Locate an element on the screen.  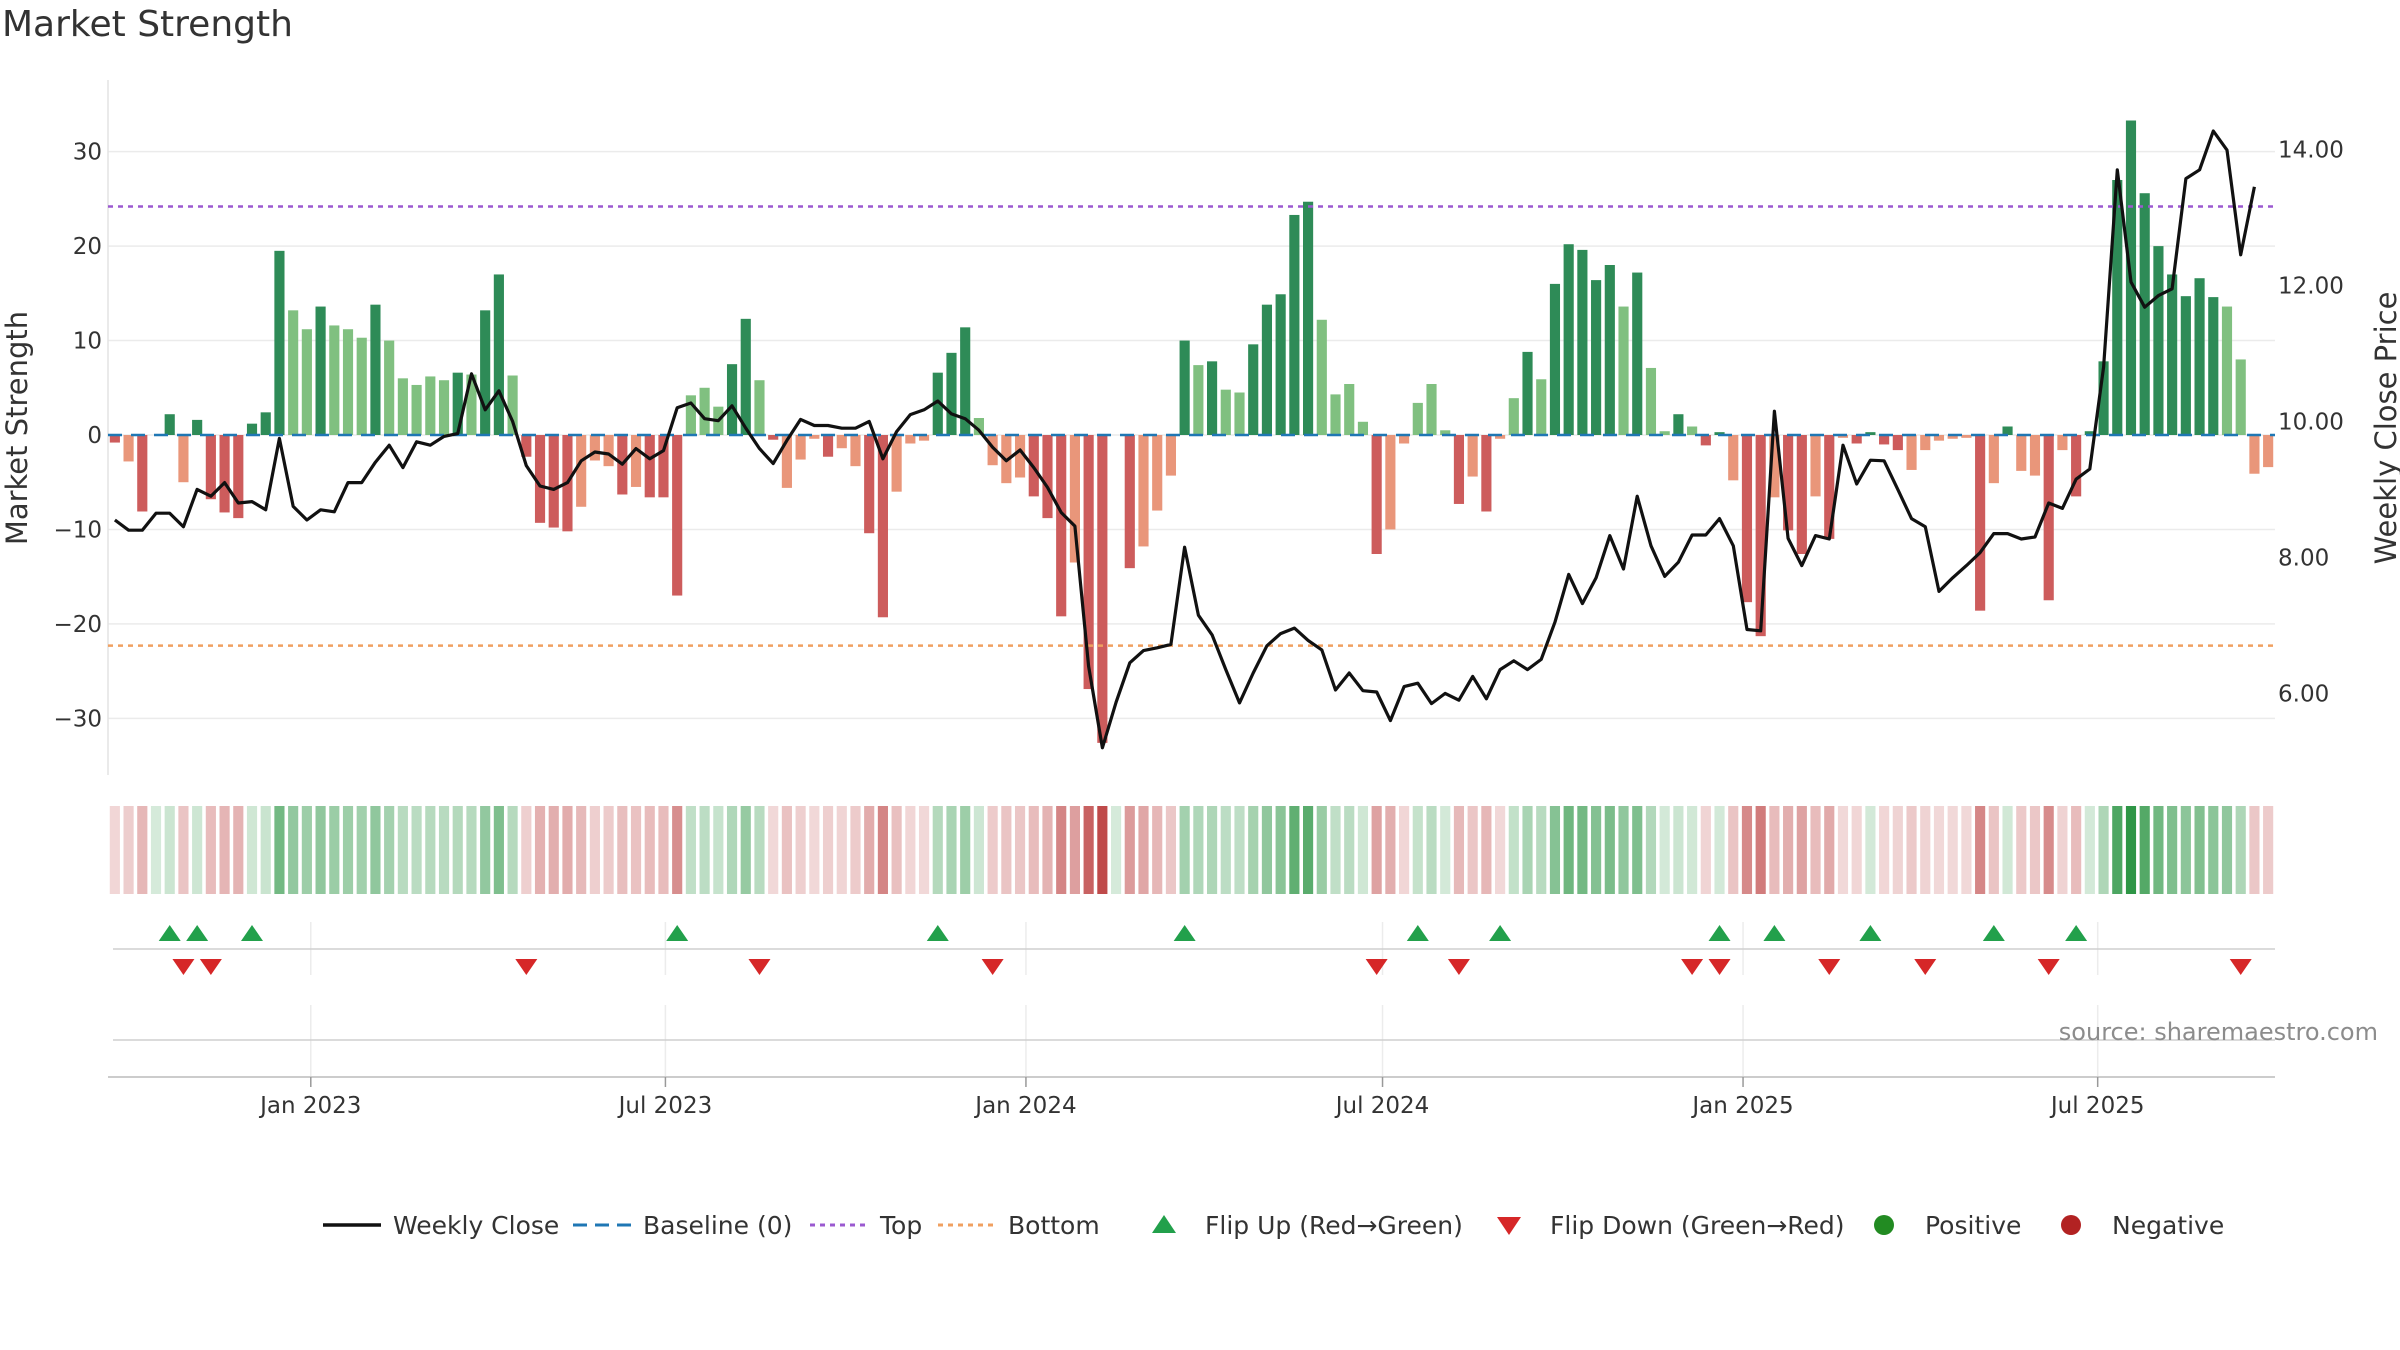
y-left-tick-label: −10 is located at coordinates (77, 530).